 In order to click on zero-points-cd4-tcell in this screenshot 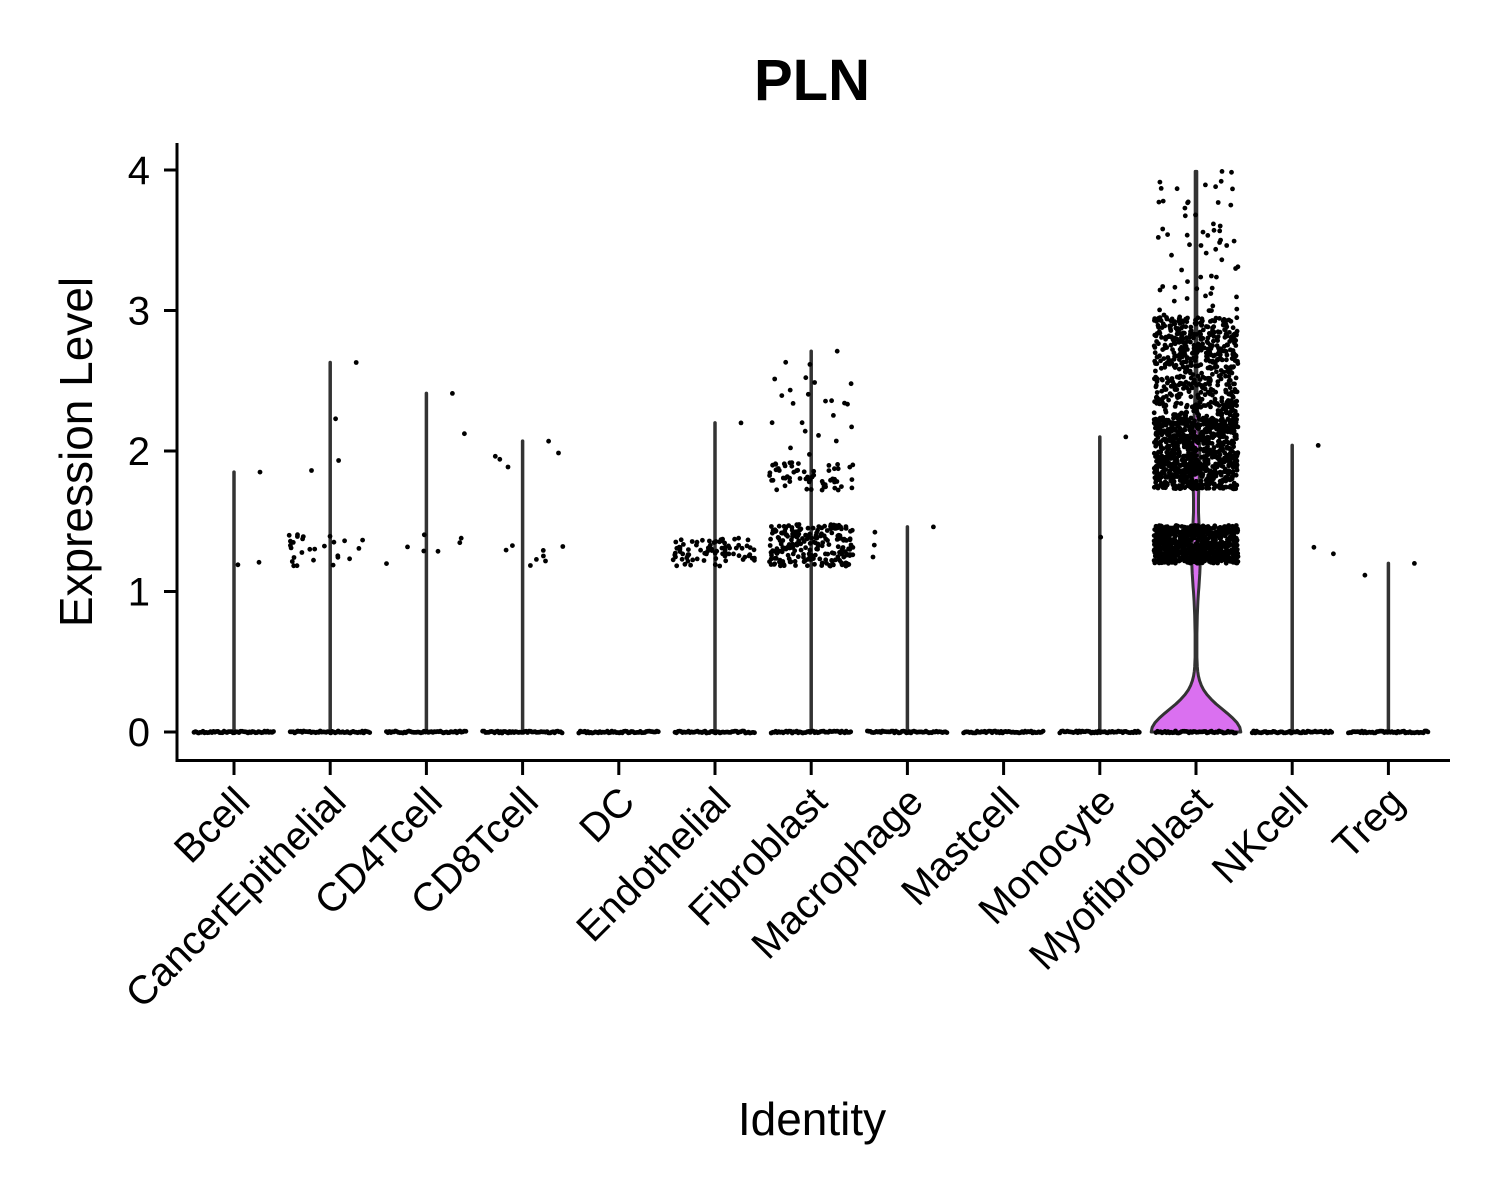, I will do `click(426, 732)`.